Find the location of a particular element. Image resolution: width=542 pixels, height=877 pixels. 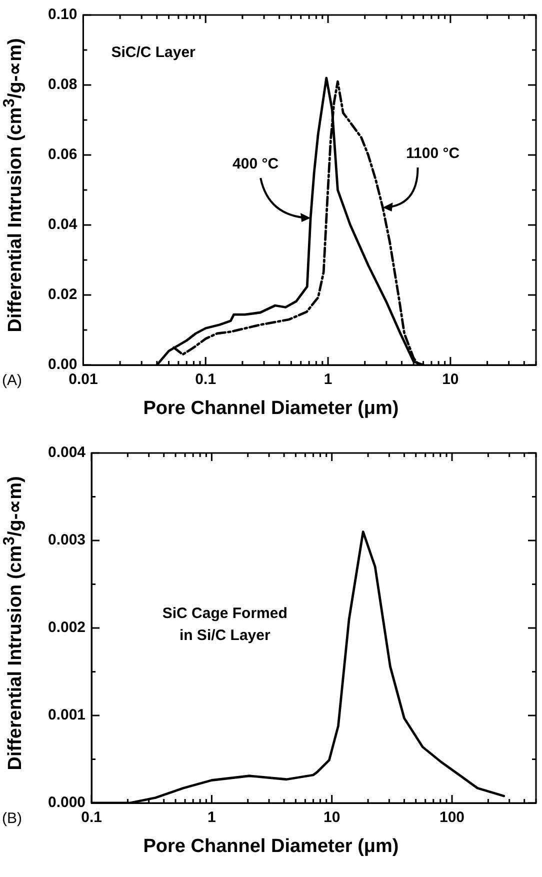

x-tick-label: 0.01 is located at coordinates (83, 379).